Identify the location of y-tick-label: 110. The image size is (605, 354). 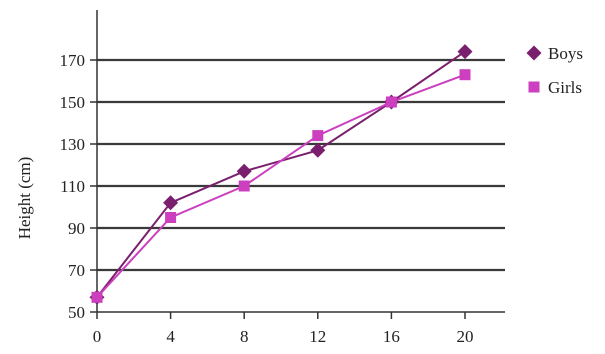
(72, 186).